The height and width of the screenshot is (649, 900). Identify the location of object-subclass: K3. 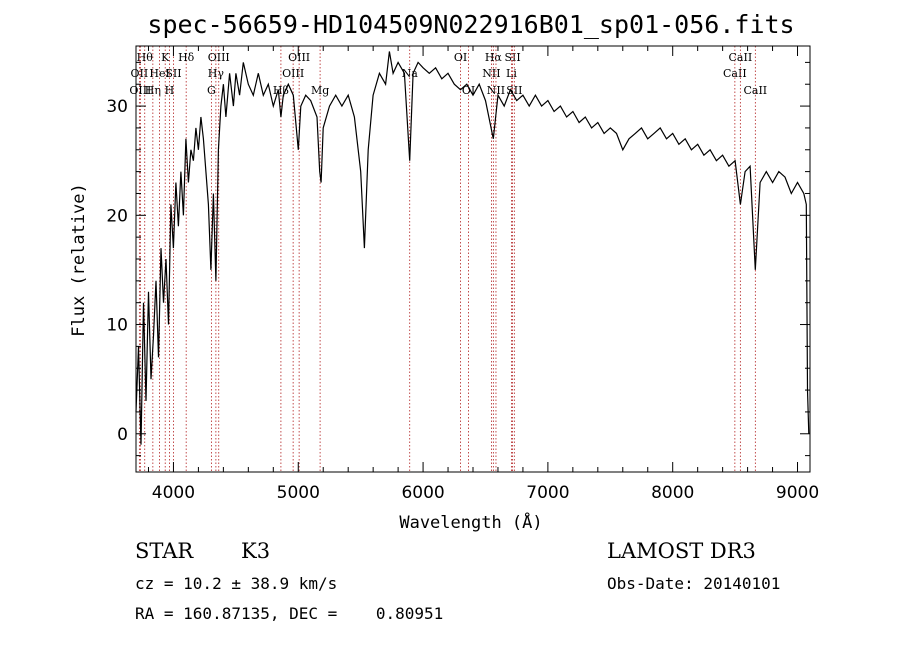
(256, 551).